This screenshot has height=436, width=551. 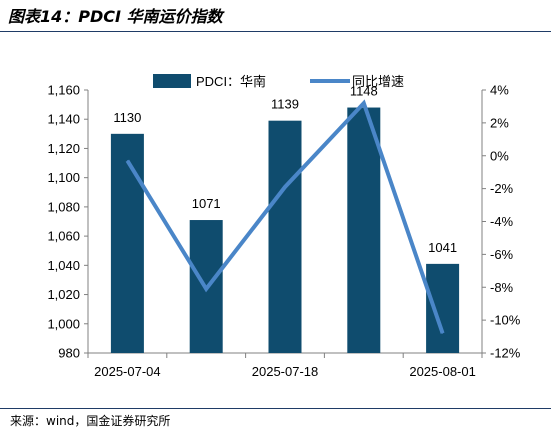 I want to click on y-right-tick-label: -8%, so click(x=502, y=287).